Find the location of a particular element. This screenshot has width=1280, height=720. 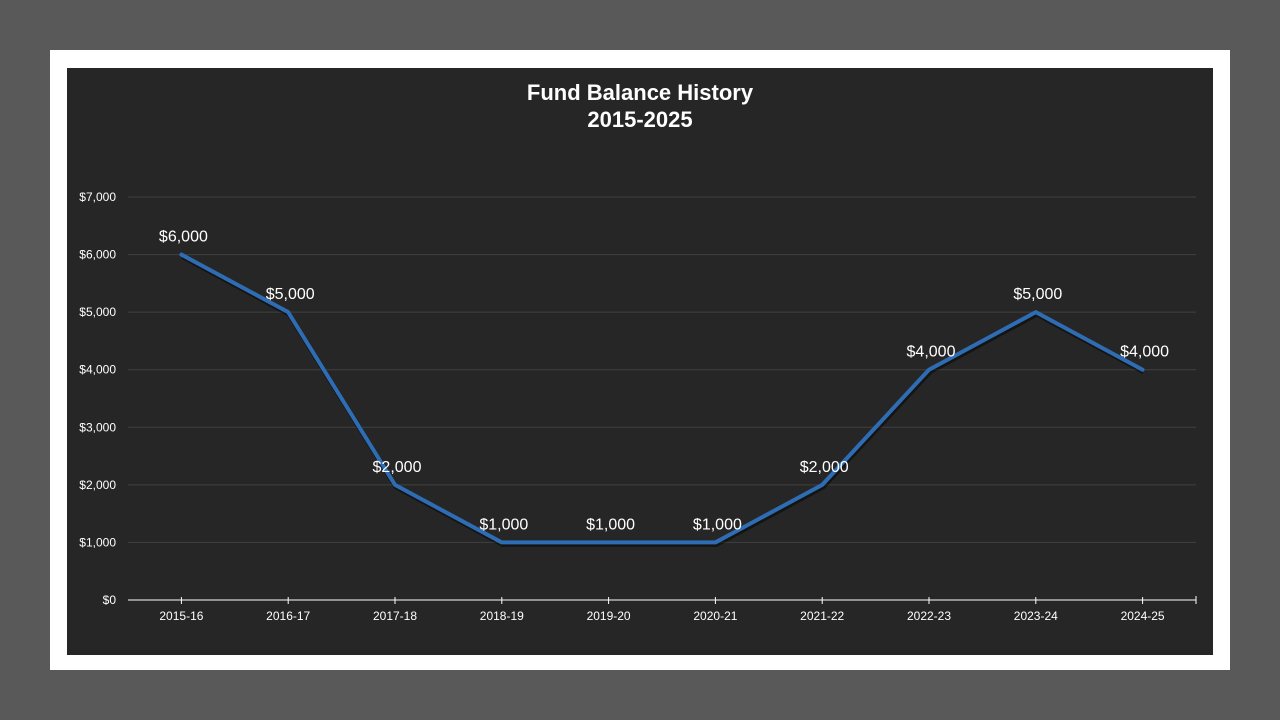

x-tick-label: 2015-16 is located at coordinates (181, 616).